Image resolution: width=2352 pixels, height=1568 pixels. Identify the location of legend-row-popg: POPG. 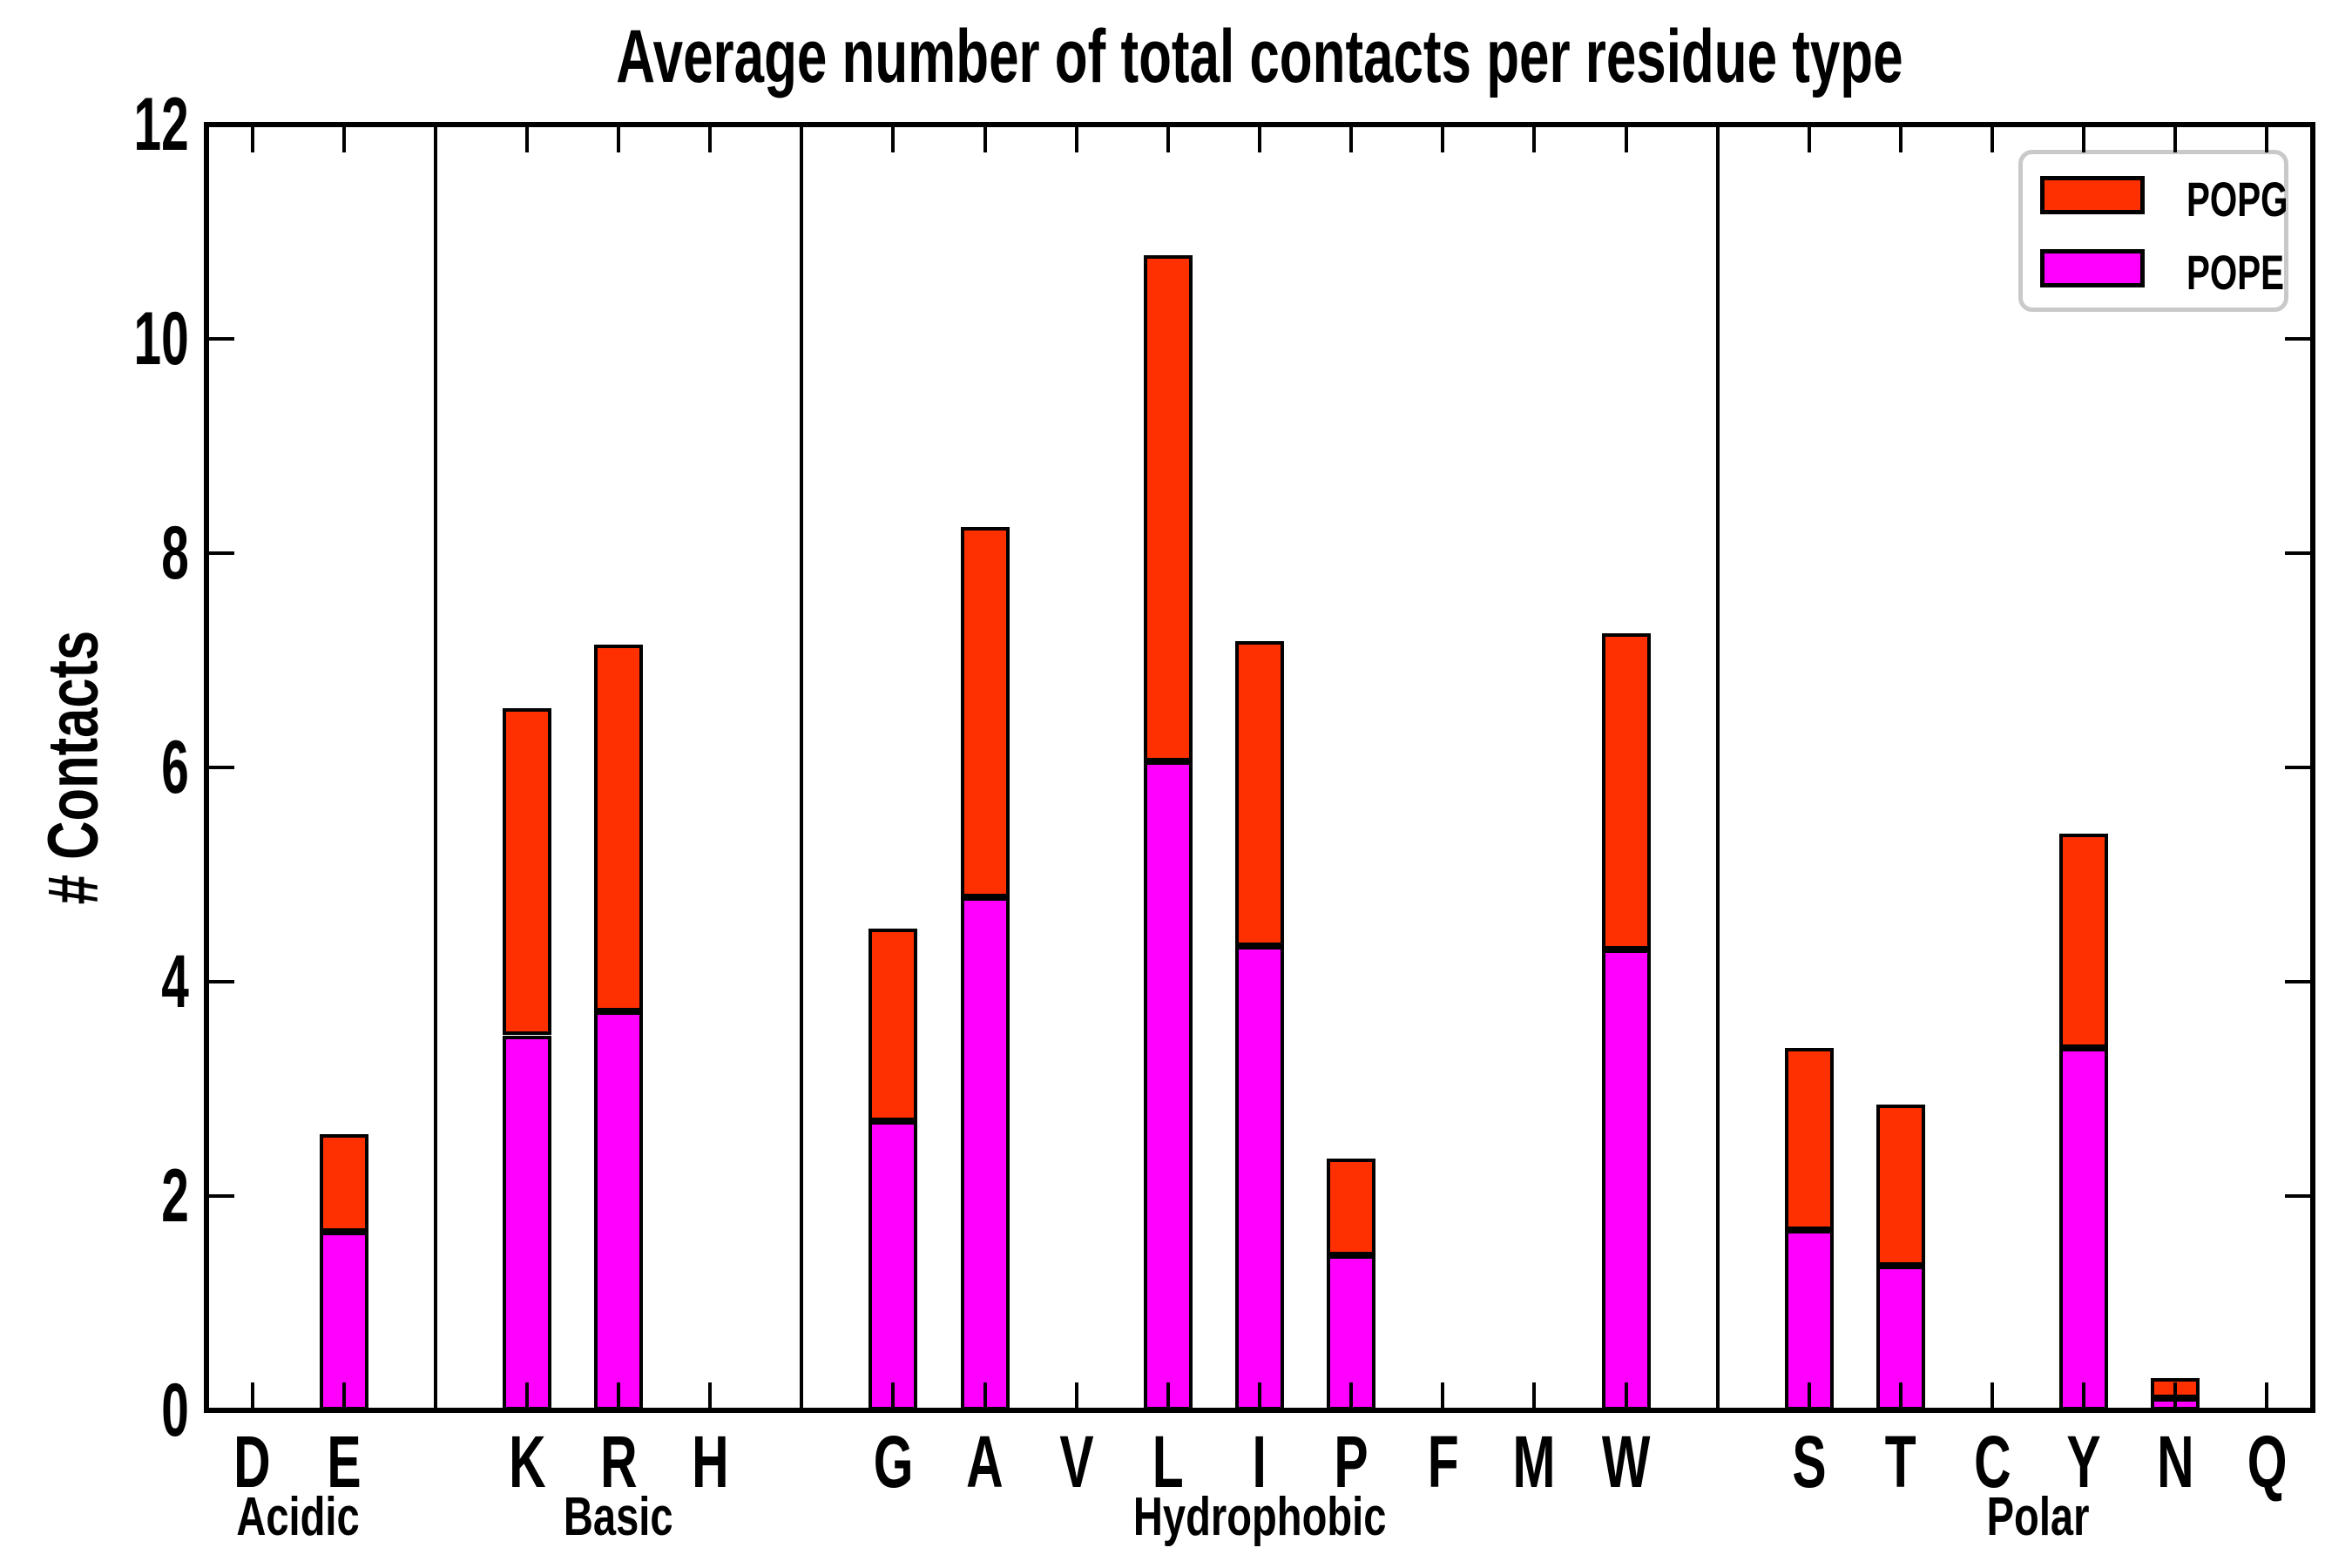
(2155, 199).